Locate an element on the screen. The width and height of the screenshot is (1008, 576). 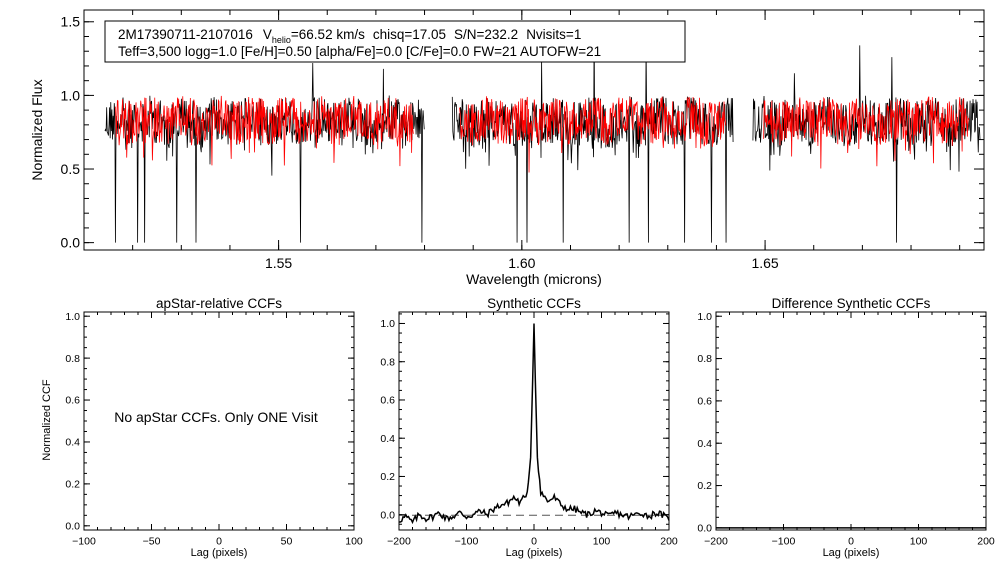
model-spectrum-series is located at coordinates (542, 134).